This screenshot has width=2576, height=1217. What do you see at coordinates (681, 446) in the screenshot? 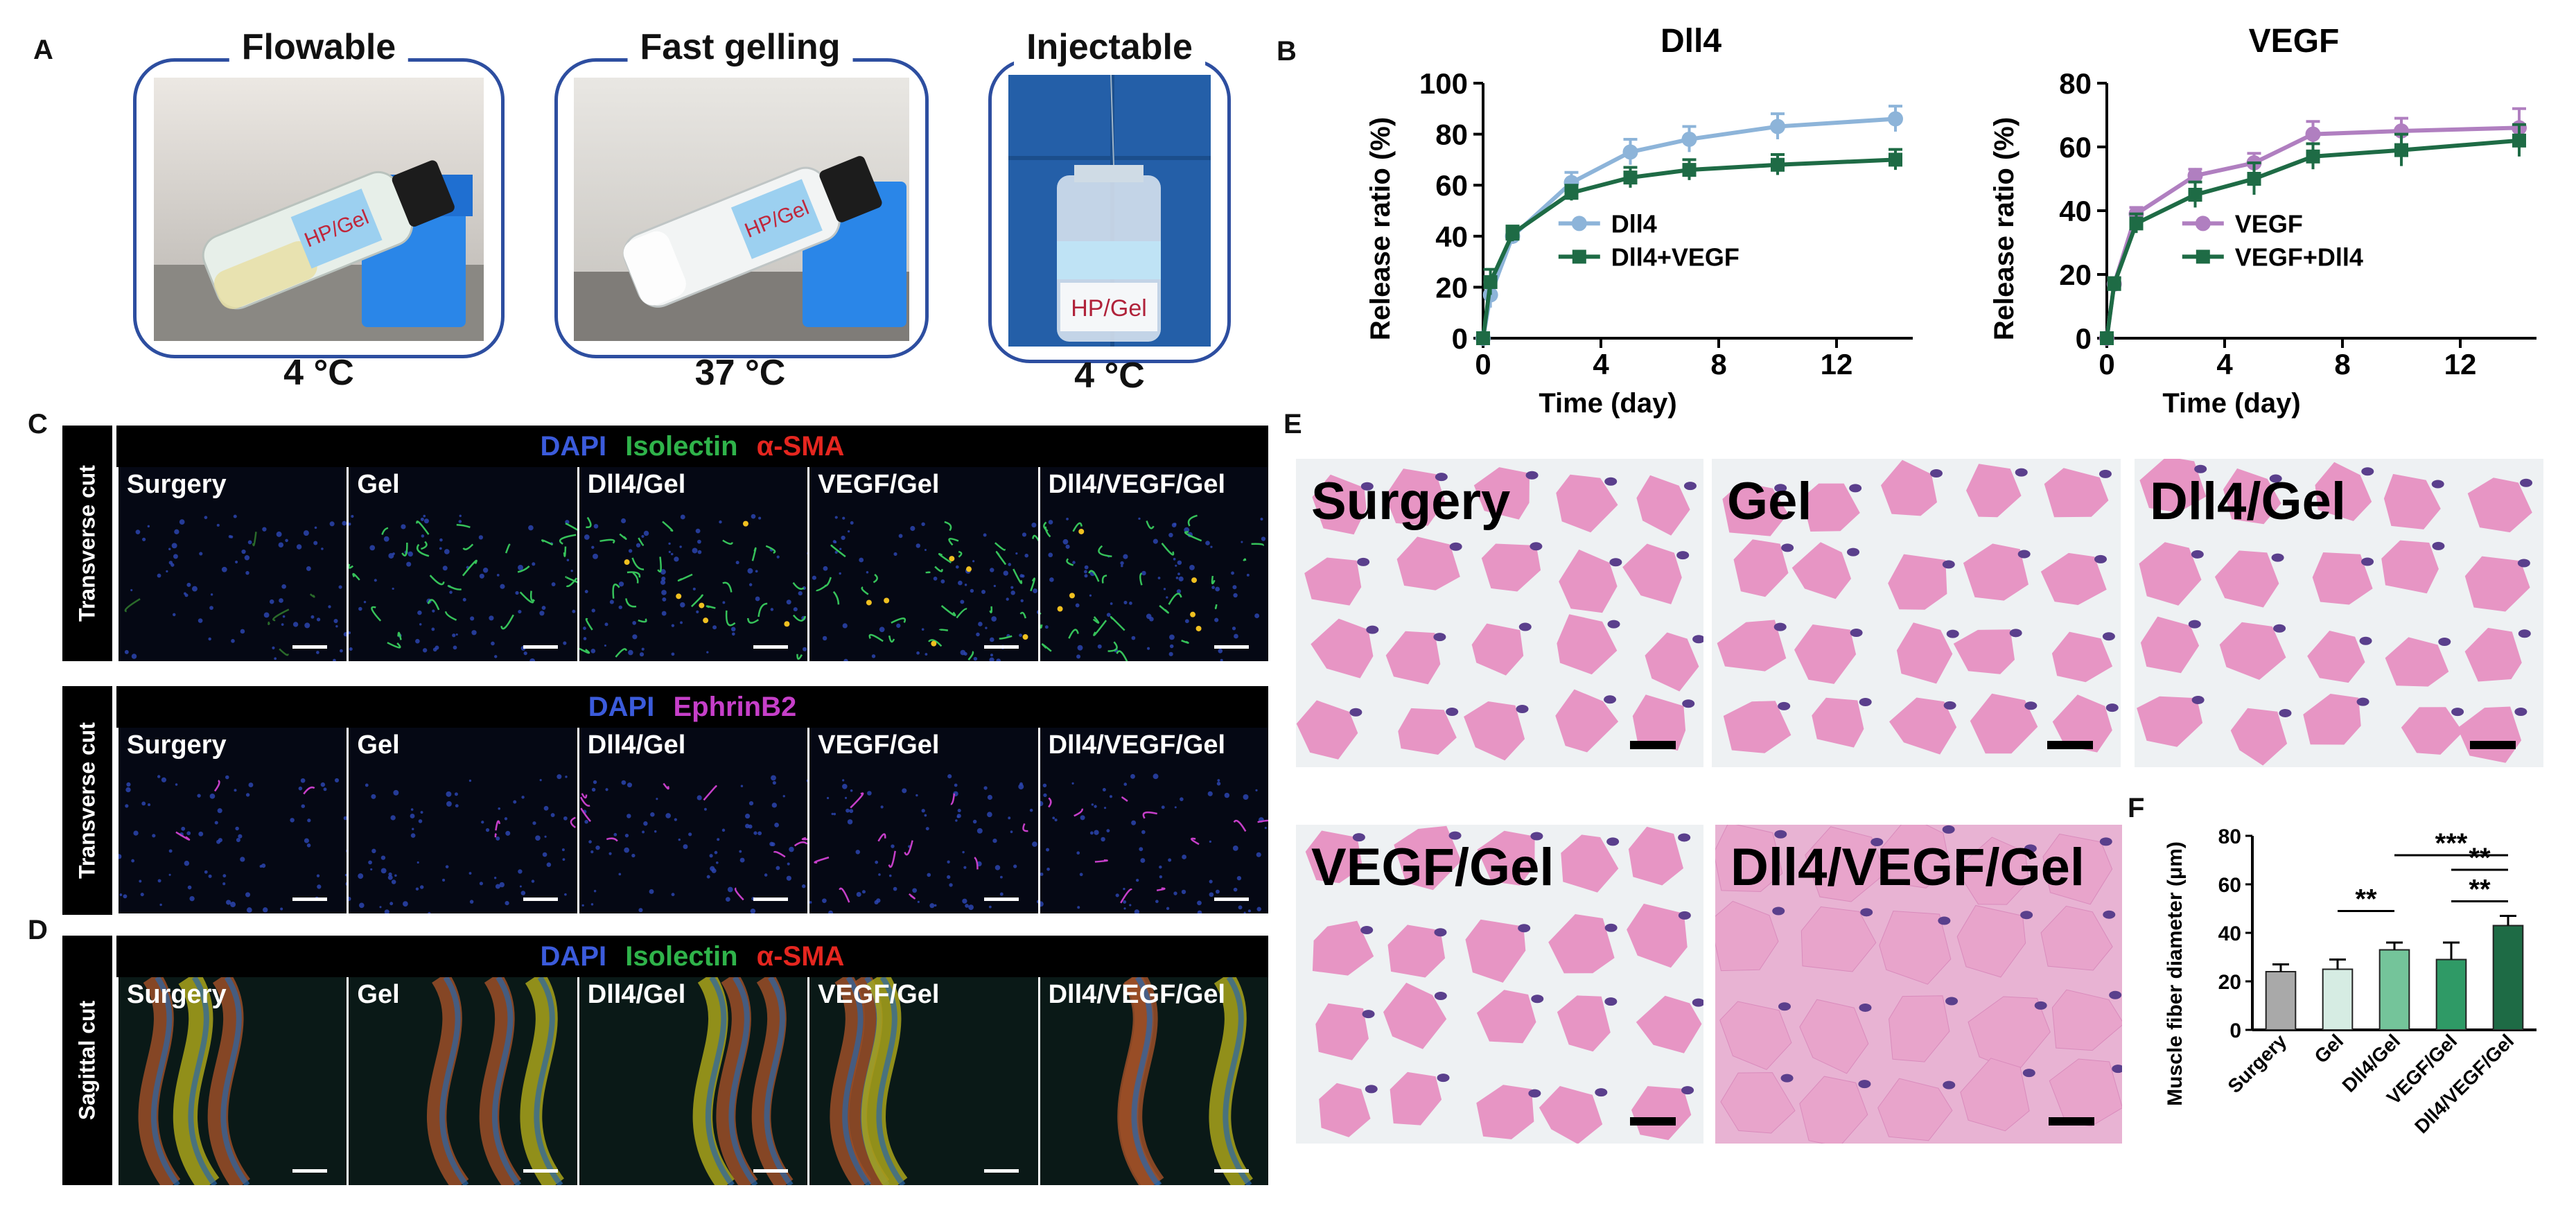
I see `stain-isolectin: Isolectin` at bounding box center [681, 446].